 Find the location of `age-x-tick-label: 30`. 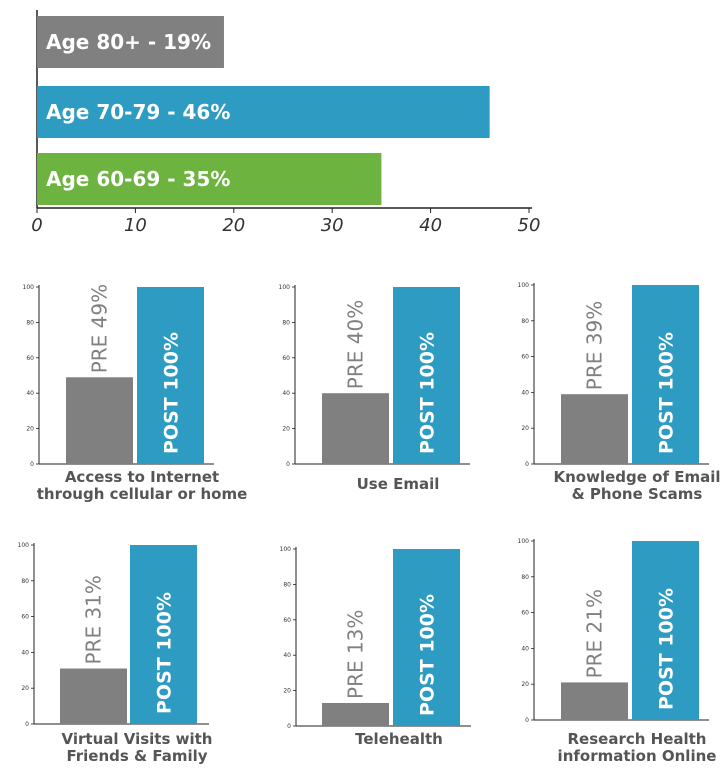

age-x-tick-label: 30 is located at coordinates (332, 225).